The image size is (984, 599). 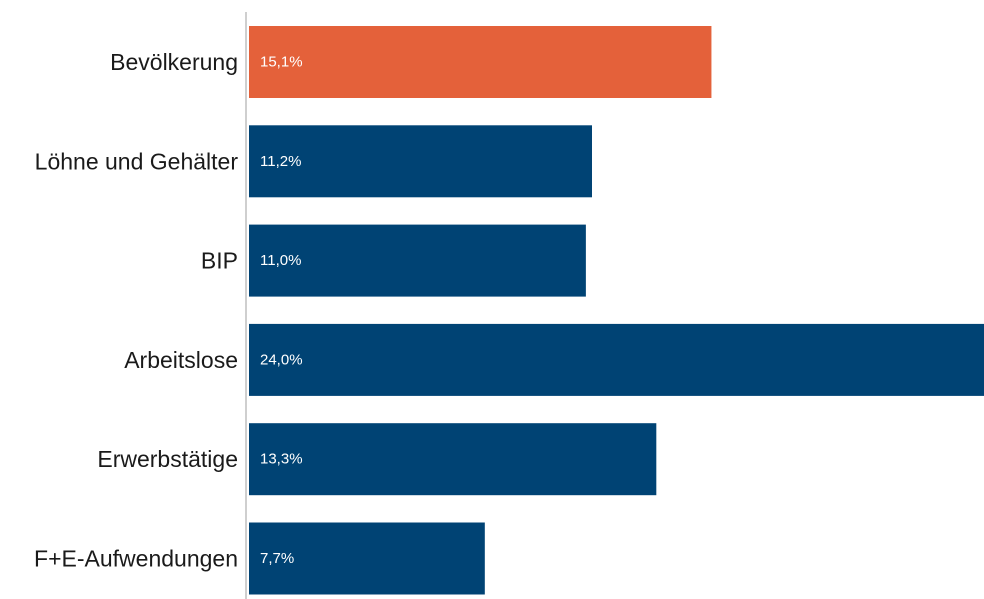 What do you see at coordinates (277, 558) in the screenshot?
I see `value-label-5: 7,7%` at bounding box center [277, 558].